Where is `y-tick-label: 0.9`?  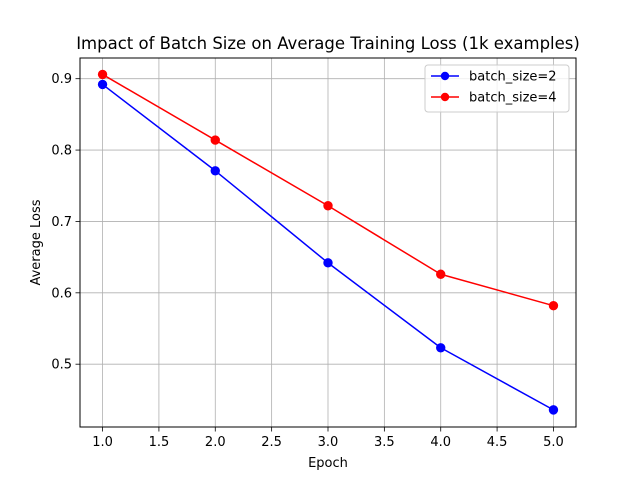 y-tick-label: 0.9 is located at coordinates (61, 79).